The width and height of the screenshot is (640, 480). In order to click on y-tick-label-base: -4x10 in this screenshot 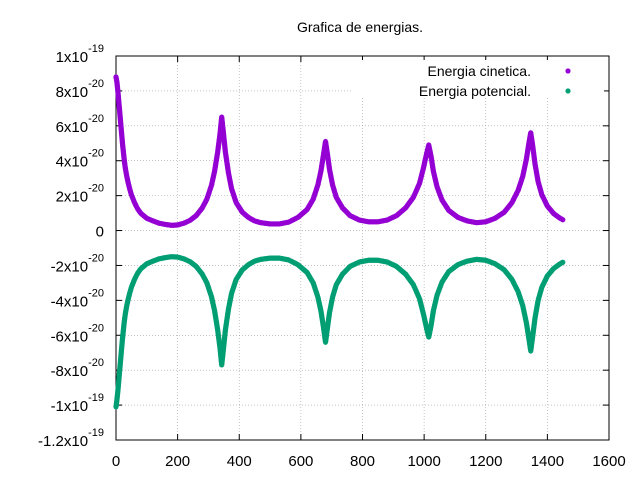, I will do `click(70, 301)`.